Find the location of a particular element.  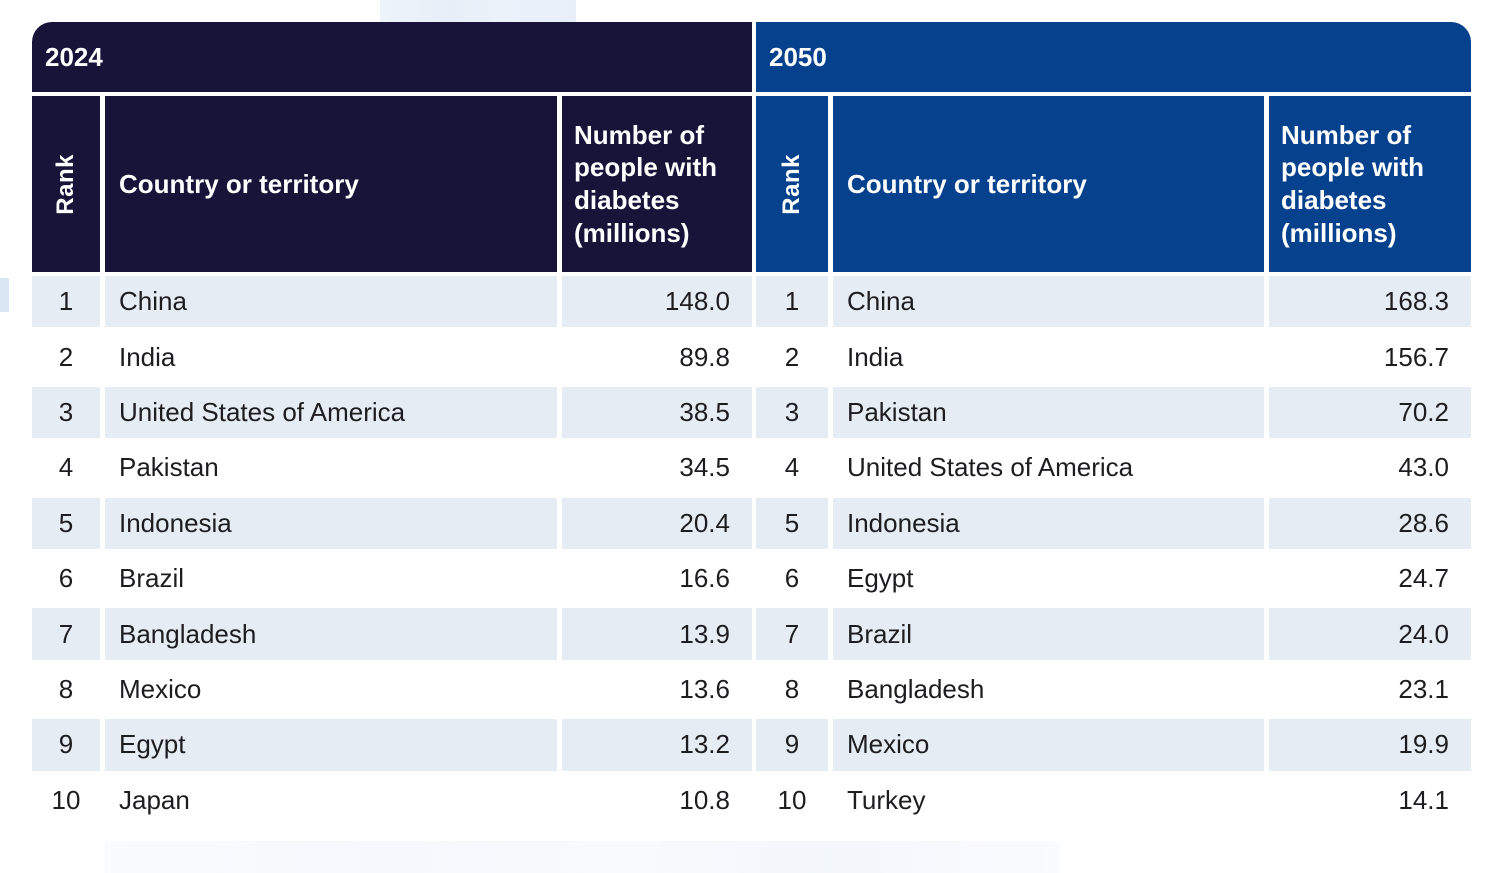

value-cell: 38.5 is located at coordinates (657, 412).